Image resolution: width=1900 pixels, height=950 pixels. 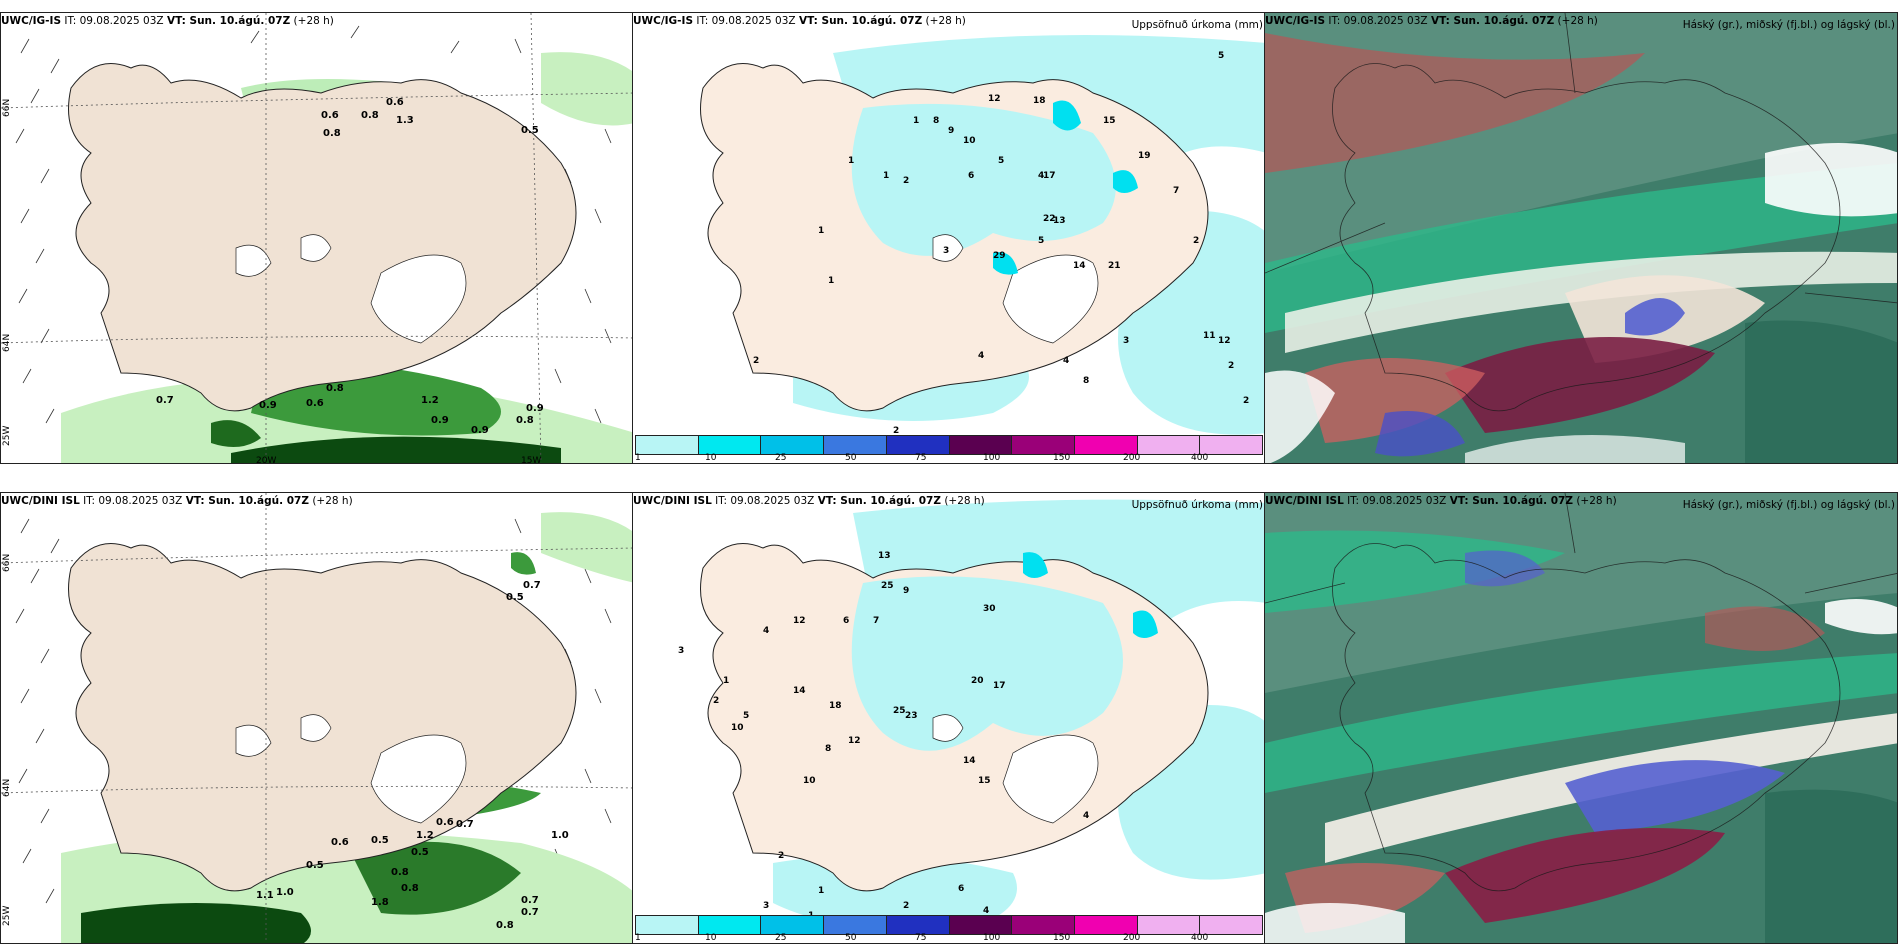 I want to click on legend-tick: 25, so click(x=781, y=938).